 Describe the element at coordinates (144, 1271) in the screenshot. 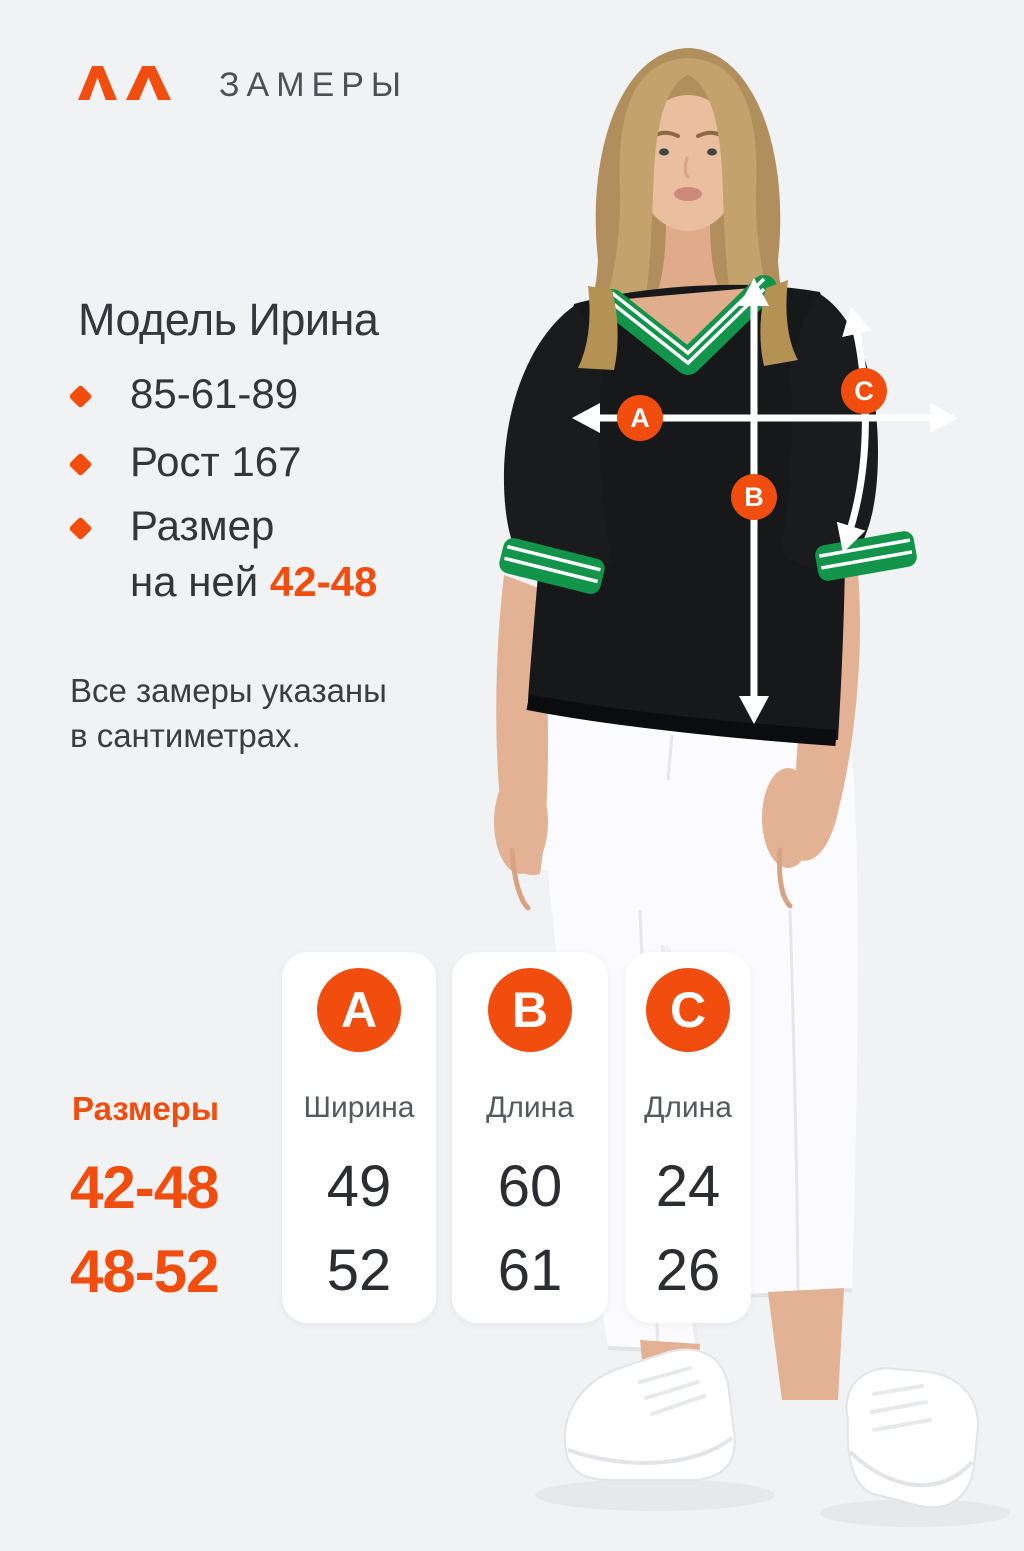

I see `size-row-label: 48-52` at that location.